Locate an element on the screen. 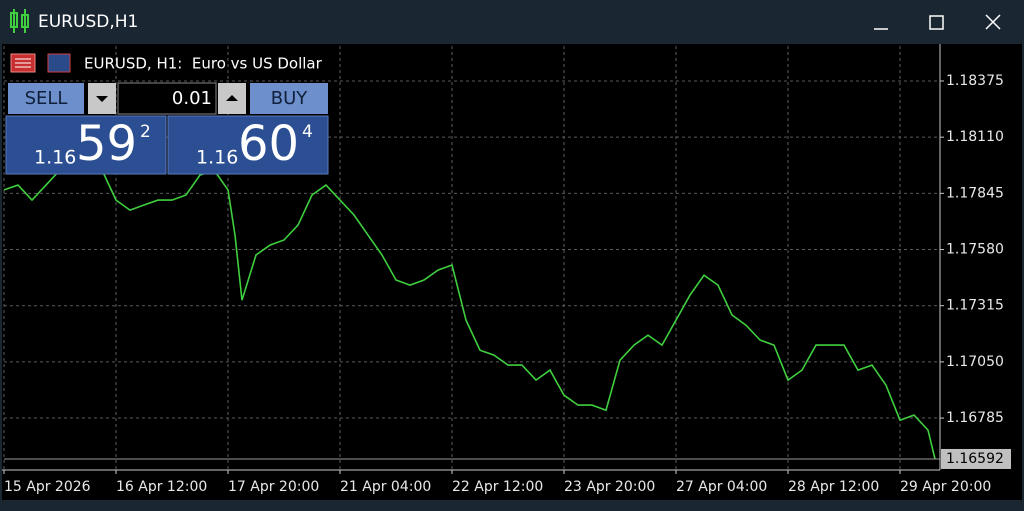  x-tick-label: 21 Apr 04:00 is located at coordinates (385, 487).